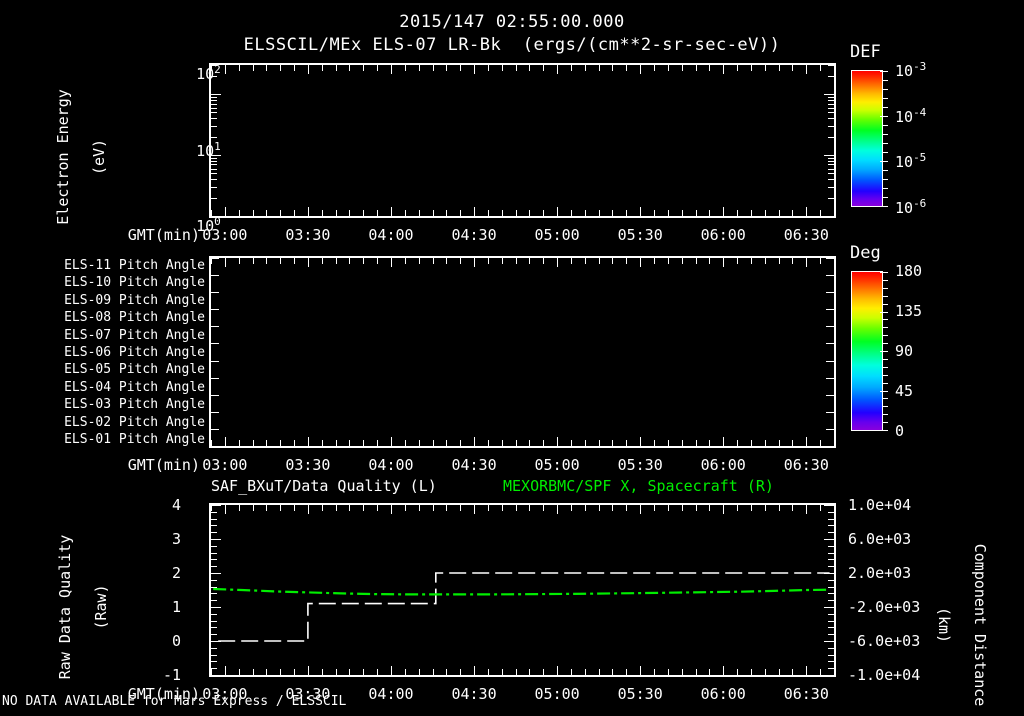 Image resolution: width=1024 pixels, height=716 pixels. What do you see at coordinates (134, 283) in the screenshot?
I see `pitch-angle-row-label: ELS-10 Pitch Angle` at bounding box center [134, 283].